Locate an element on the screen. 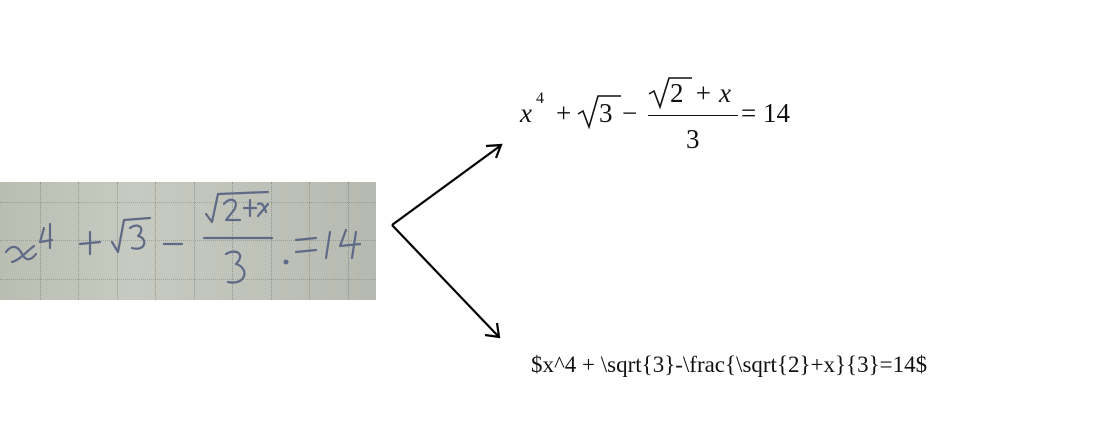 The width and height of the screenshot is (1094, 432). branch-arrows is located at coordinates (447, 241).